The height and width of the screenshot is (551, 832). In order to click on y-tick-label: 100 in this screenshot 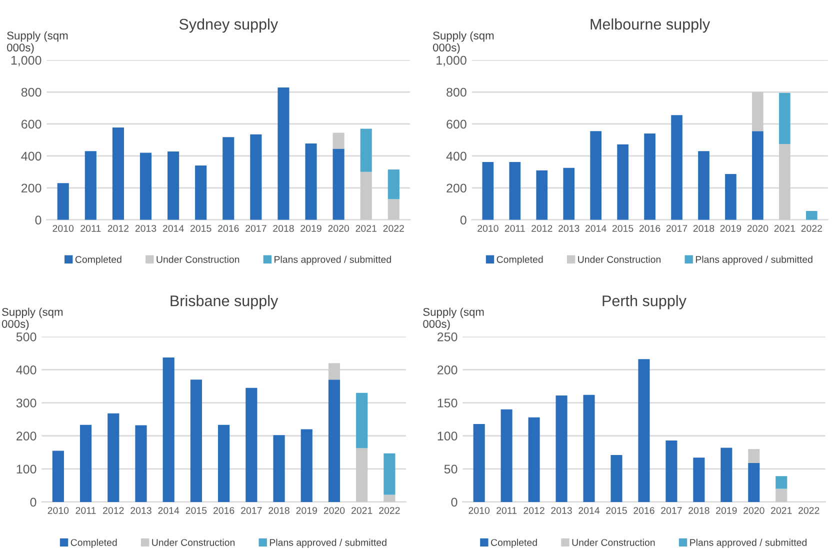, I will do `click(26, 469)`.